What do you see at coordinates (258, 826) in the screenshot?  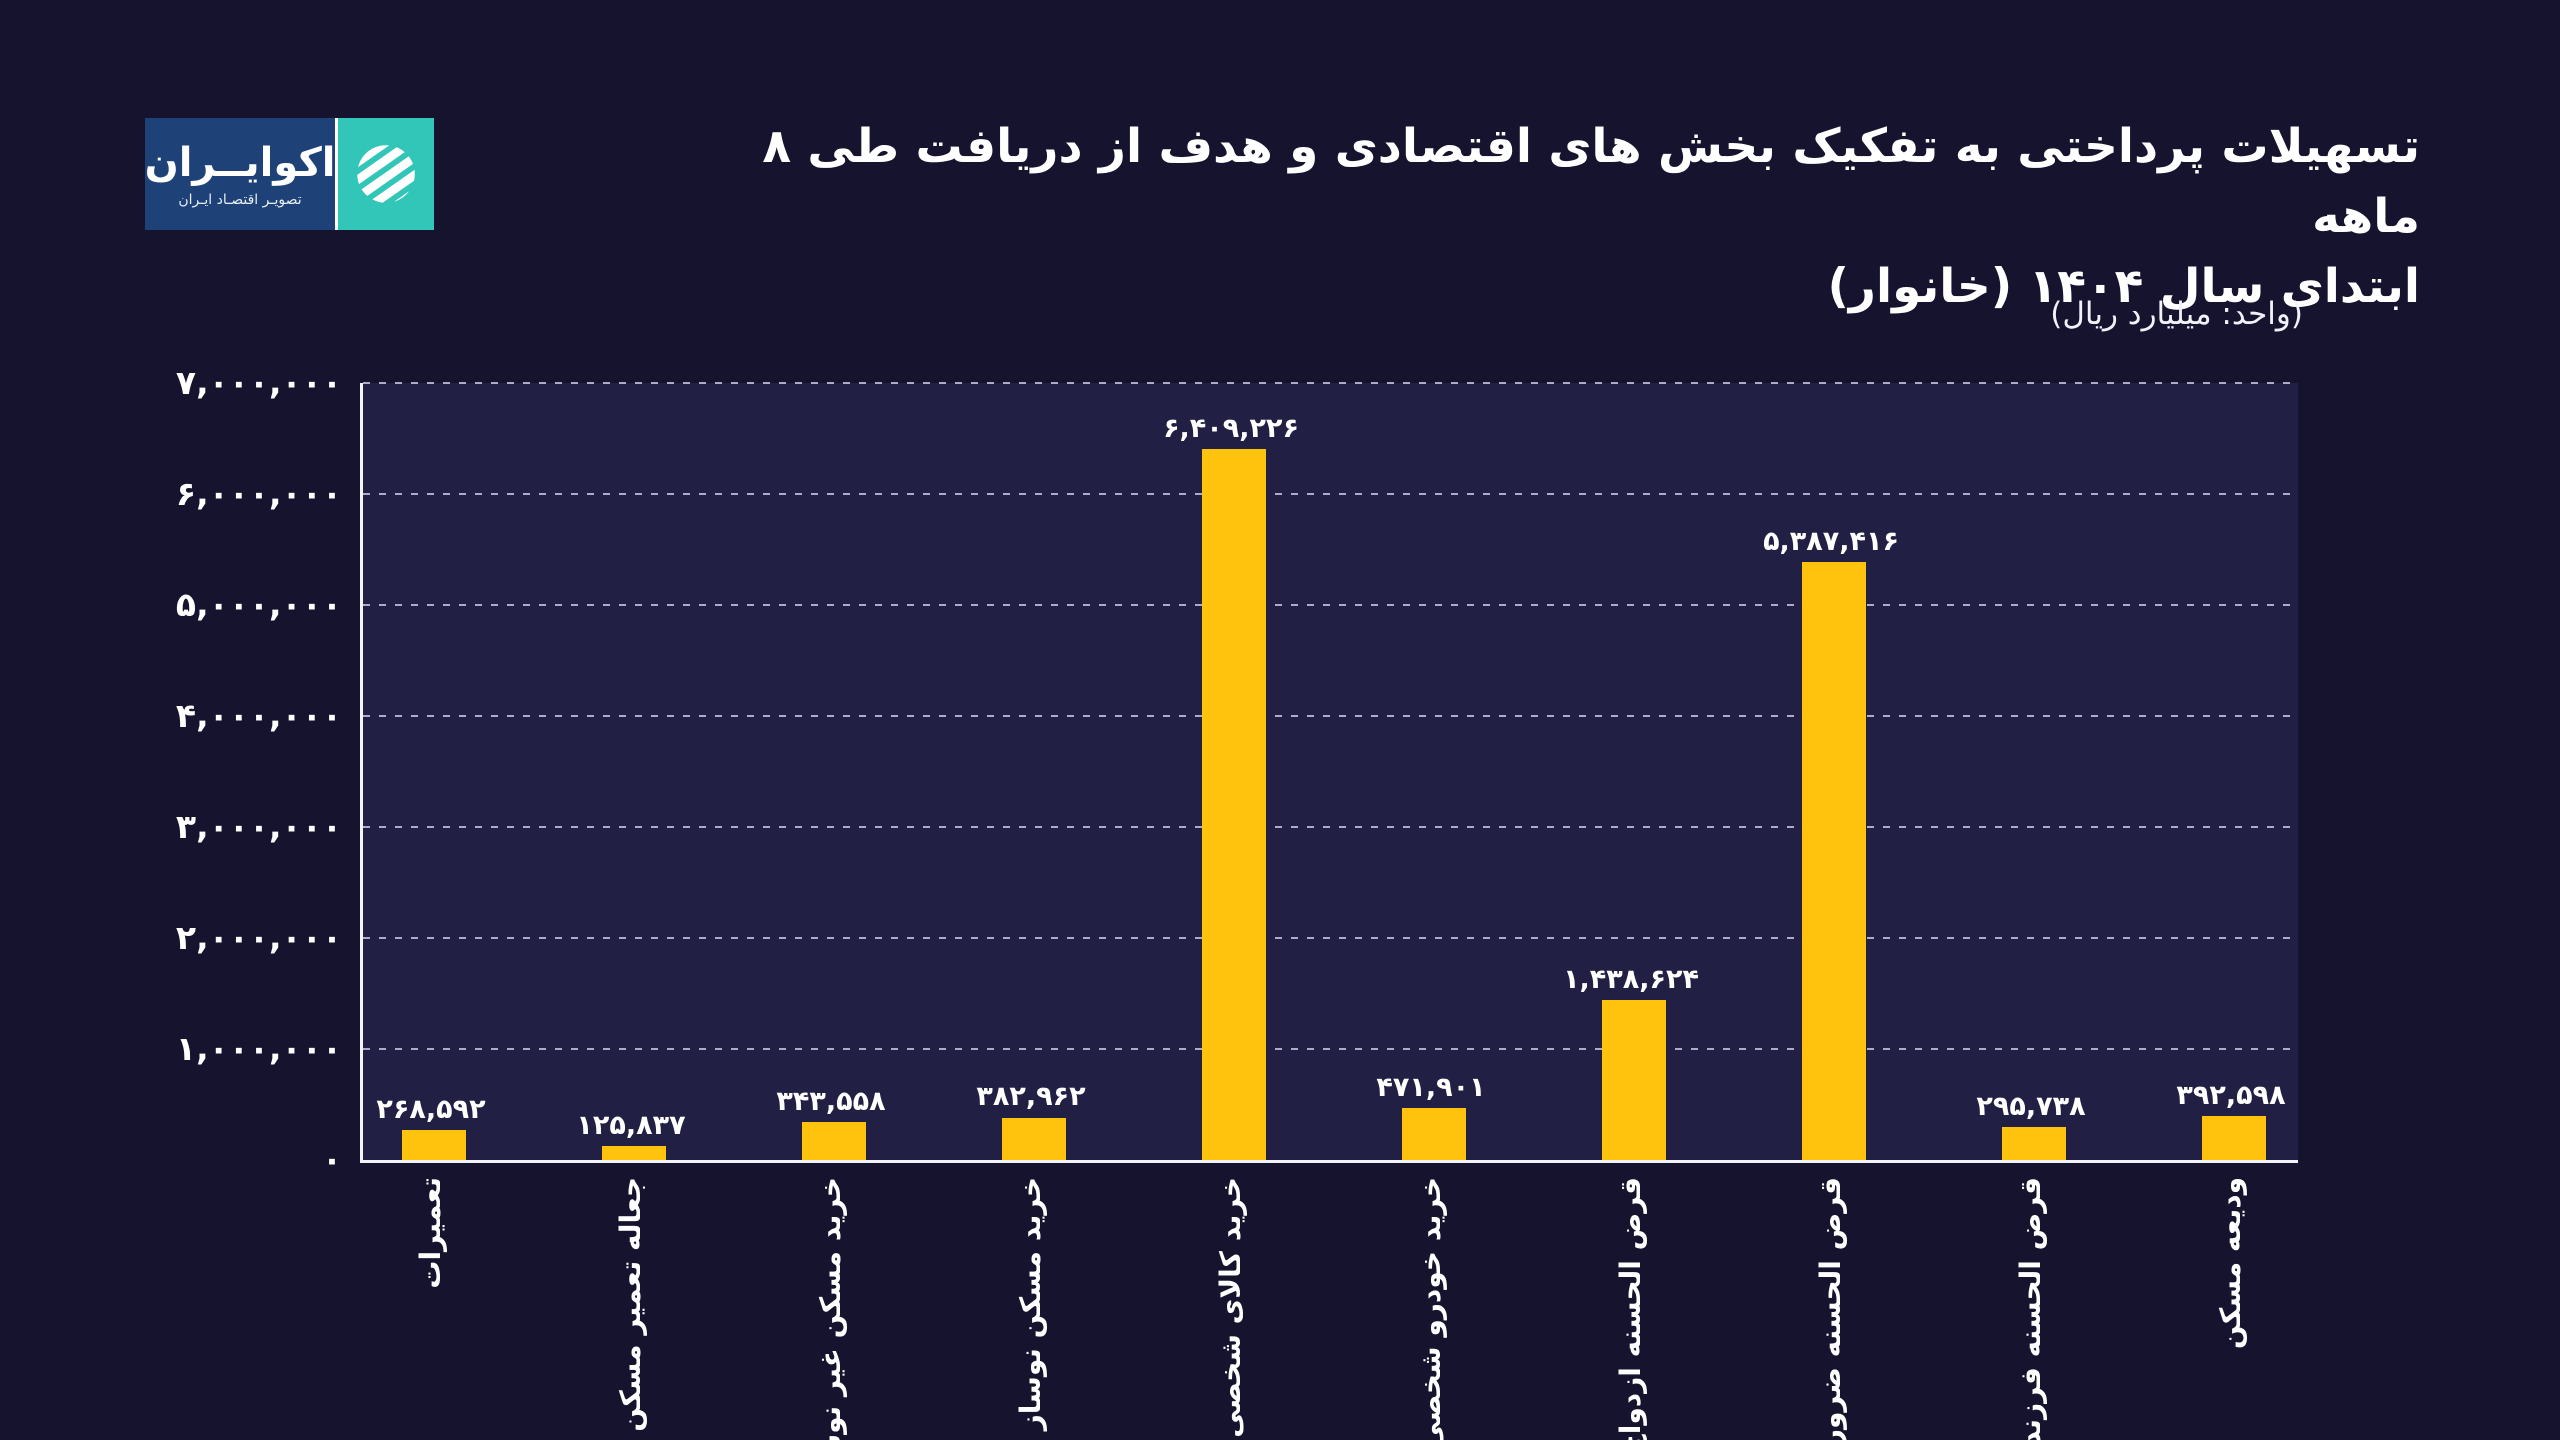 I see `y-tick-label: ۳,۰۰۰,۰۰۰` at bounding box center [258, 826].